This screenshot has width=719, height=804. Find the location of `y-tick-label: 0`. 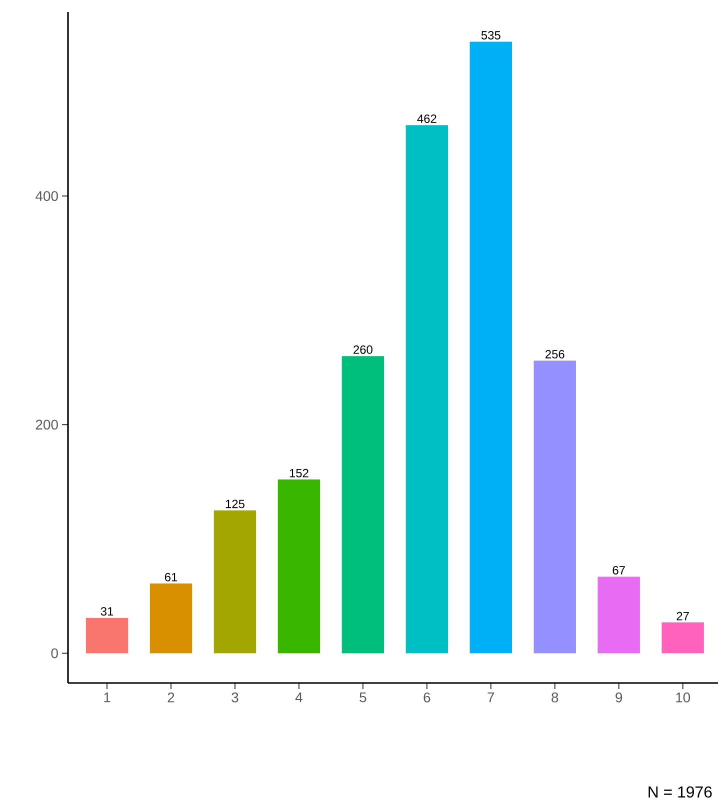

y-tick-label: 0 is located at coordinates (54, 653).